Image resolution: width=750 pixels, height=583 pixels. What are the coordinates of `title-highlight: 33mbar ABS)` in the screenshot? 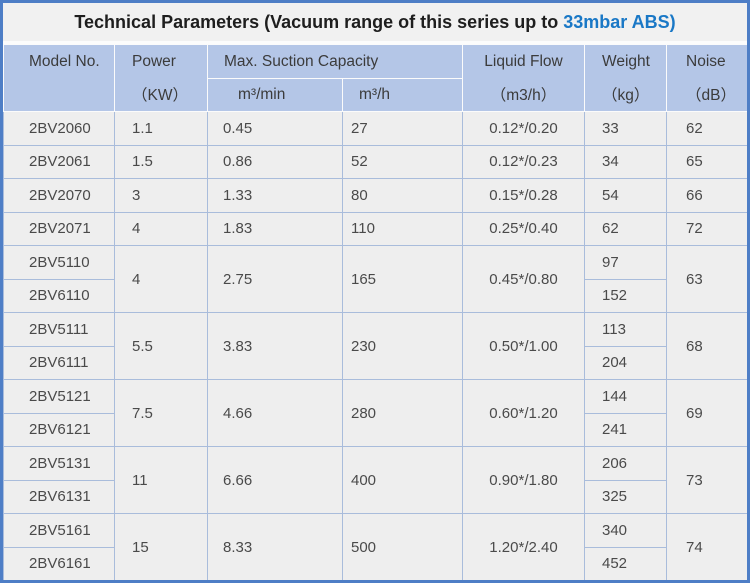 It's located at (619, 22).